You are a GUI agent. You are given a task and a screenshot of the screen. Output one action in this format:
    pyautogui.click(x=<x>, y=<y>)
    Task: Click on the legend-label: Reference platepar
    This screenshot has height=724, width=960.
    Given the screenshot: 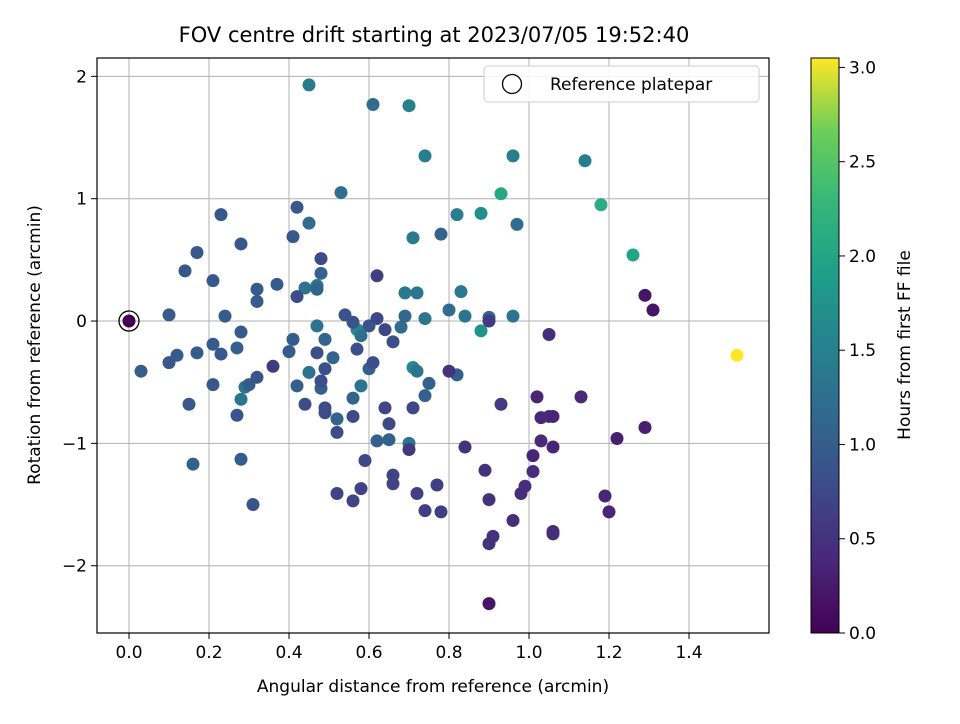 What is the action you would take?
    pyautogui.click(x=631, y=85)
    